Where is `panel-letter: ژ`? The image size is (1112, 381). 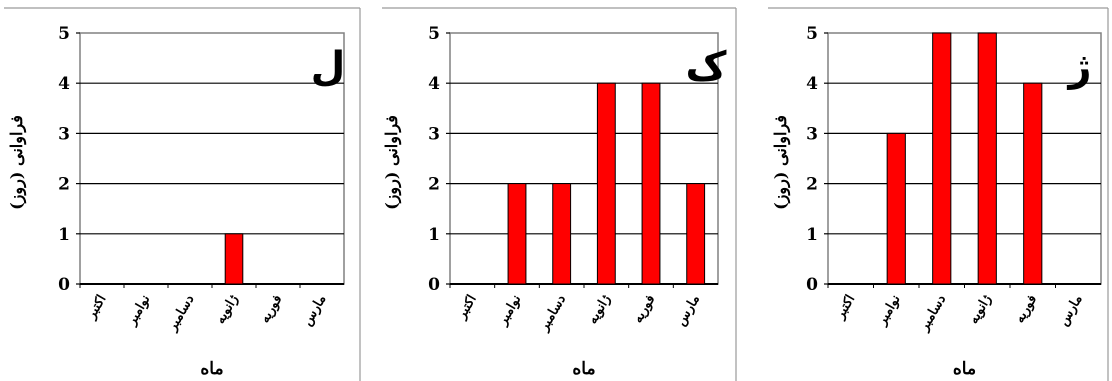 panel-letter: ژ is located at coordinates (1078, 67).